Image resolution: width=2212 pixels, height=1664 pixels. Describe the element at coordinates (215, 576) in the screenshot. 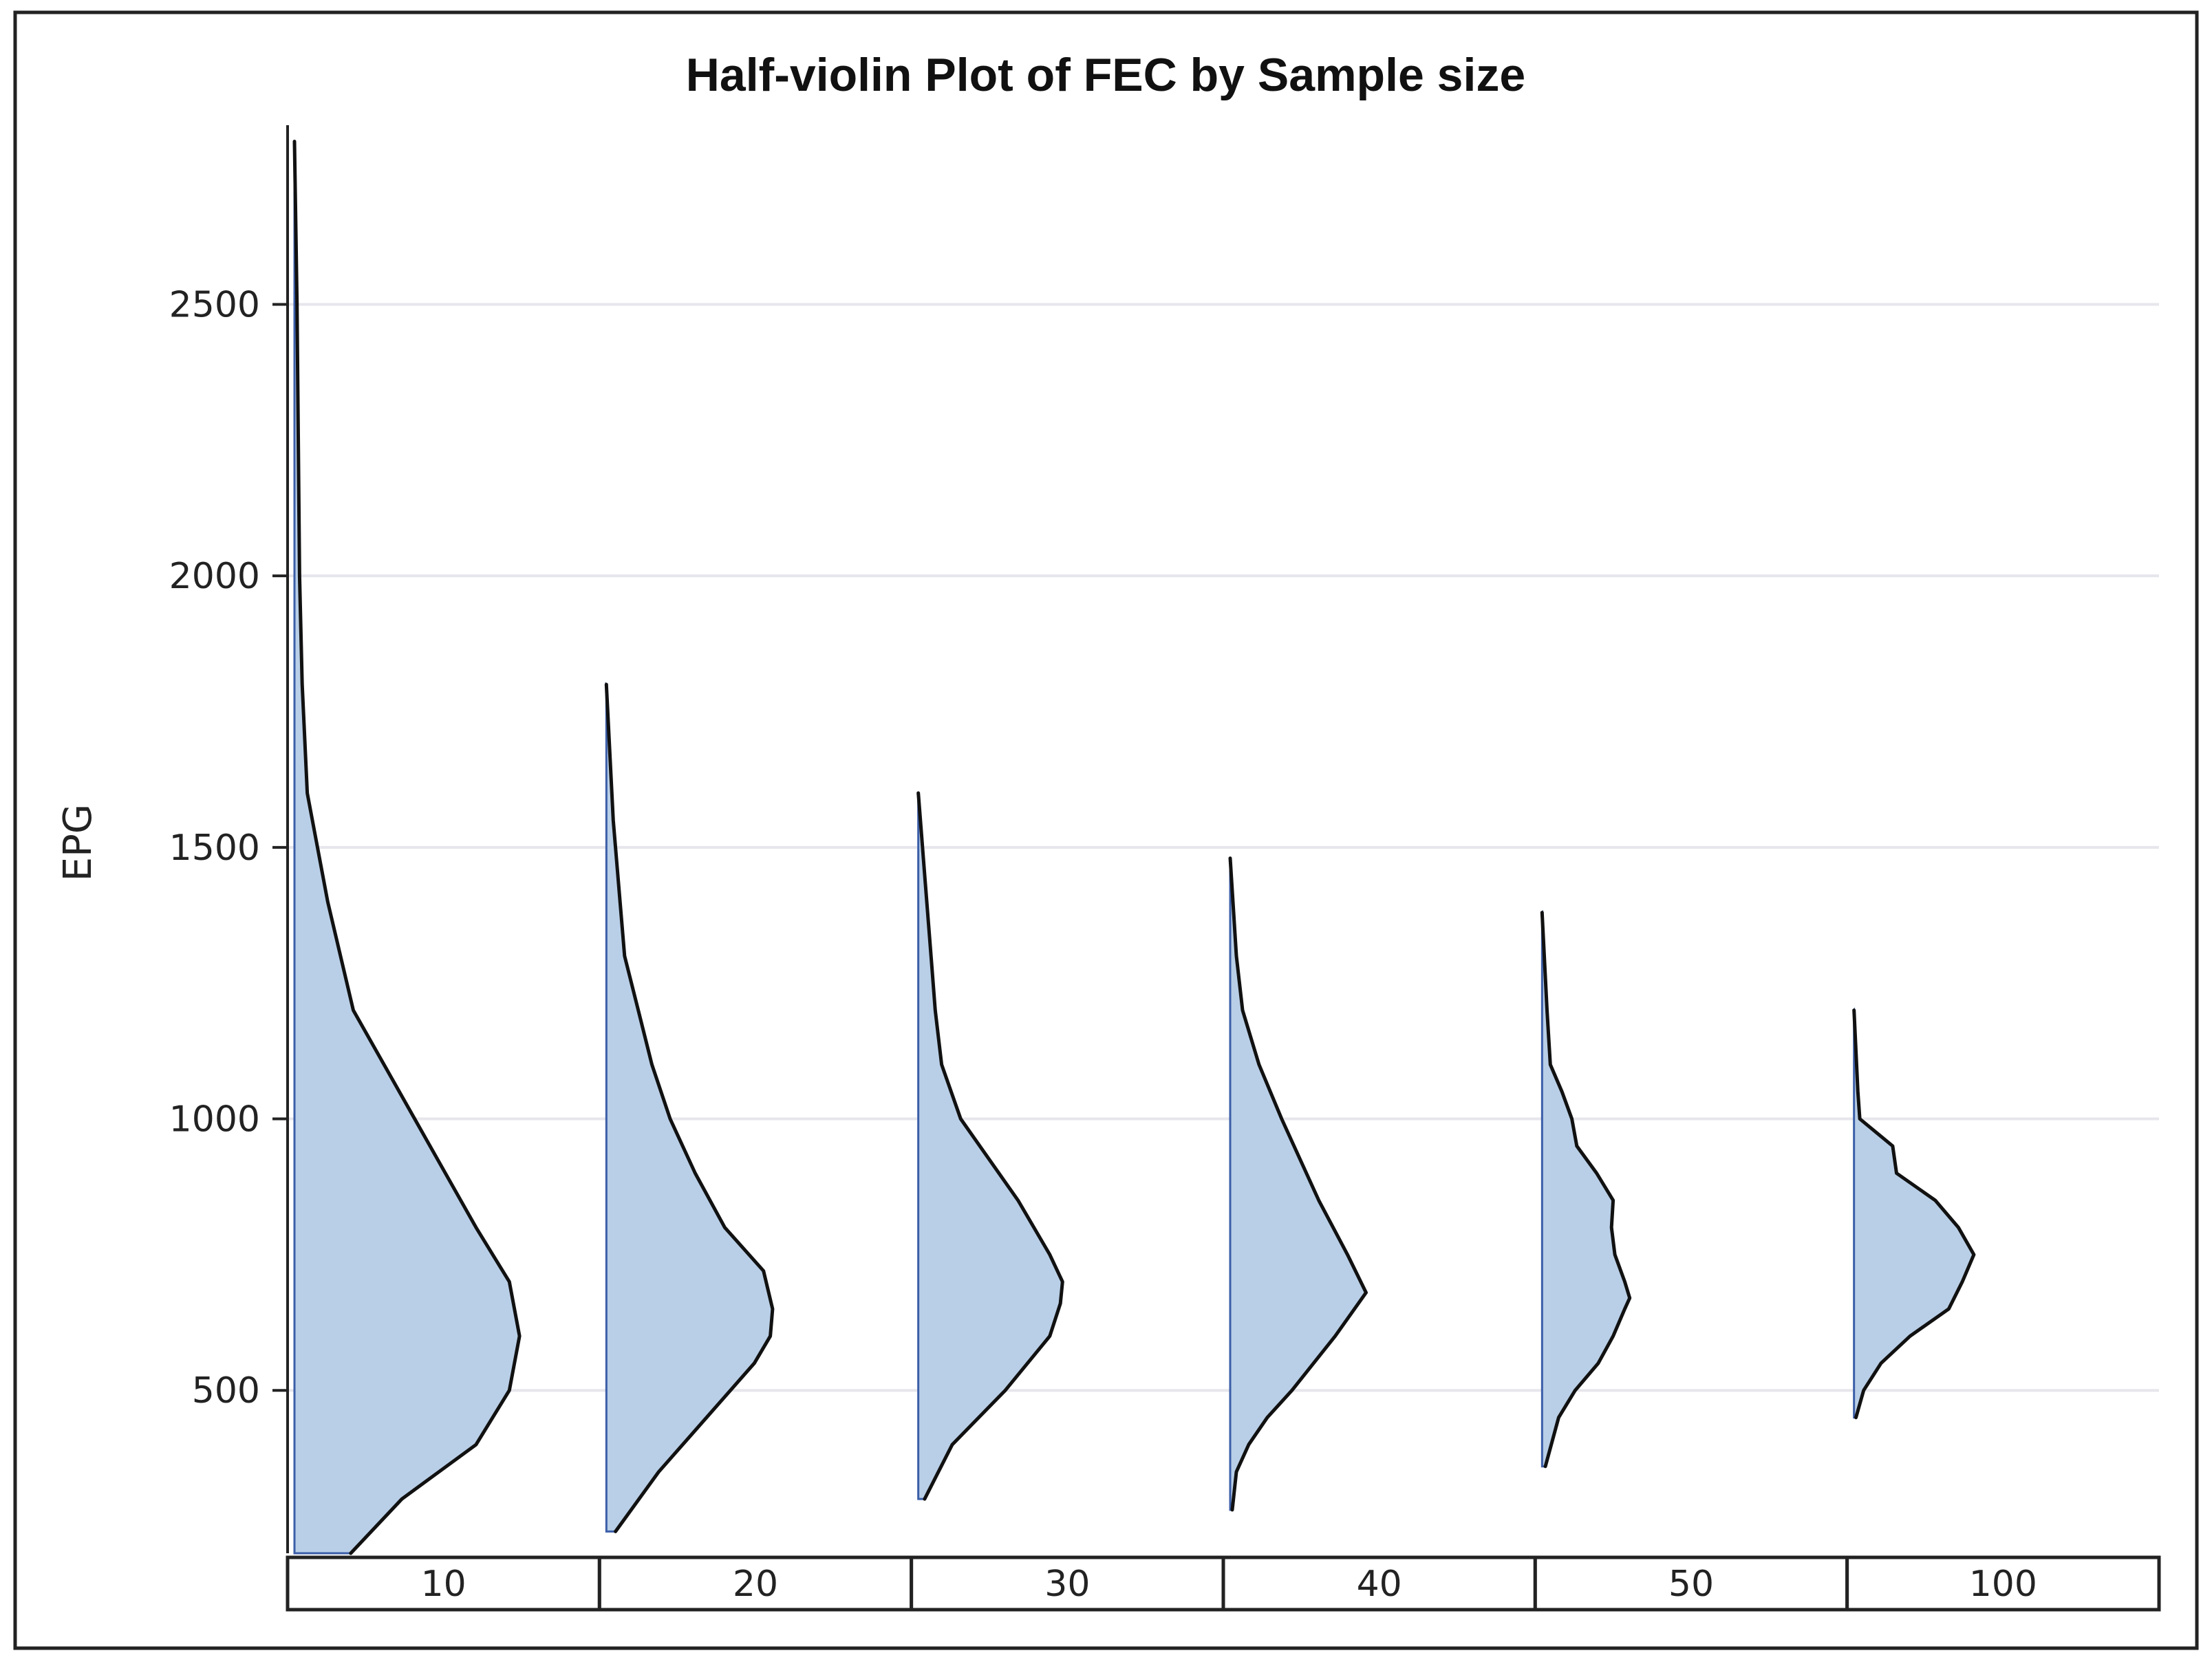

I see `y-tick-label: 2000` at that location.